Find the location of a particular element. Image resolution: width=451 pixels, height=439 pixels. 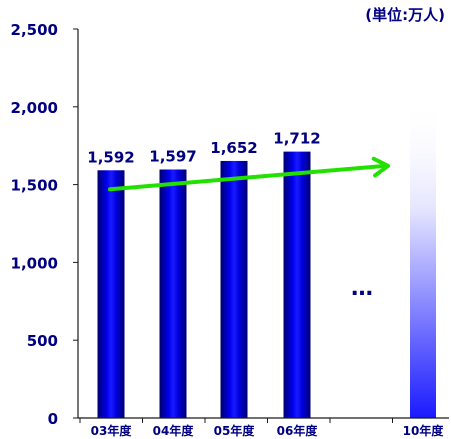

trend-arrow-line is located at coordinates (247, 177).